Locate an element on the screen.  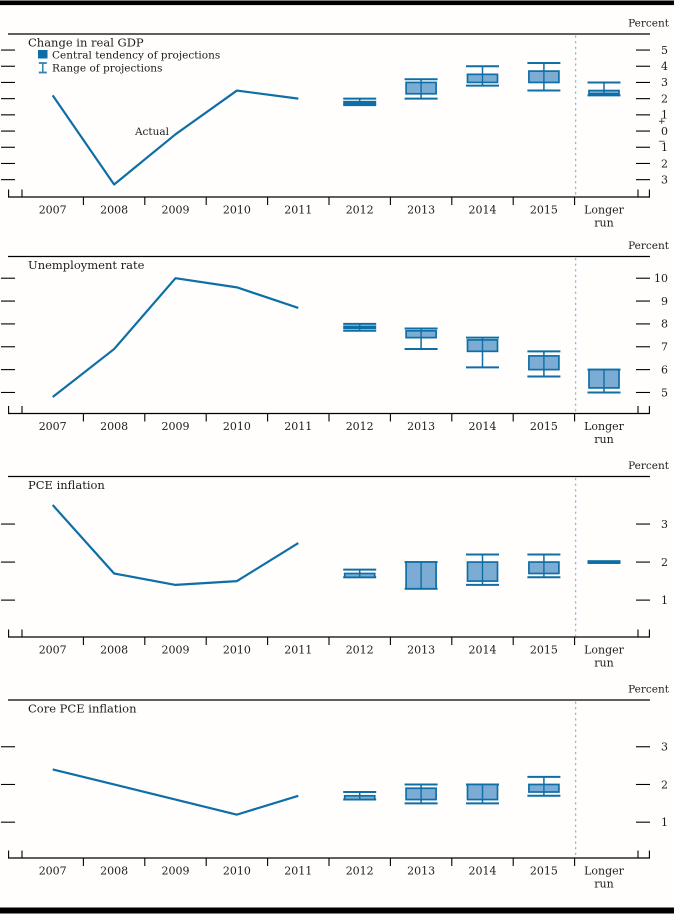
legend-central-tendency-label: Central tendency of projections is located at coordinates (136, 56).